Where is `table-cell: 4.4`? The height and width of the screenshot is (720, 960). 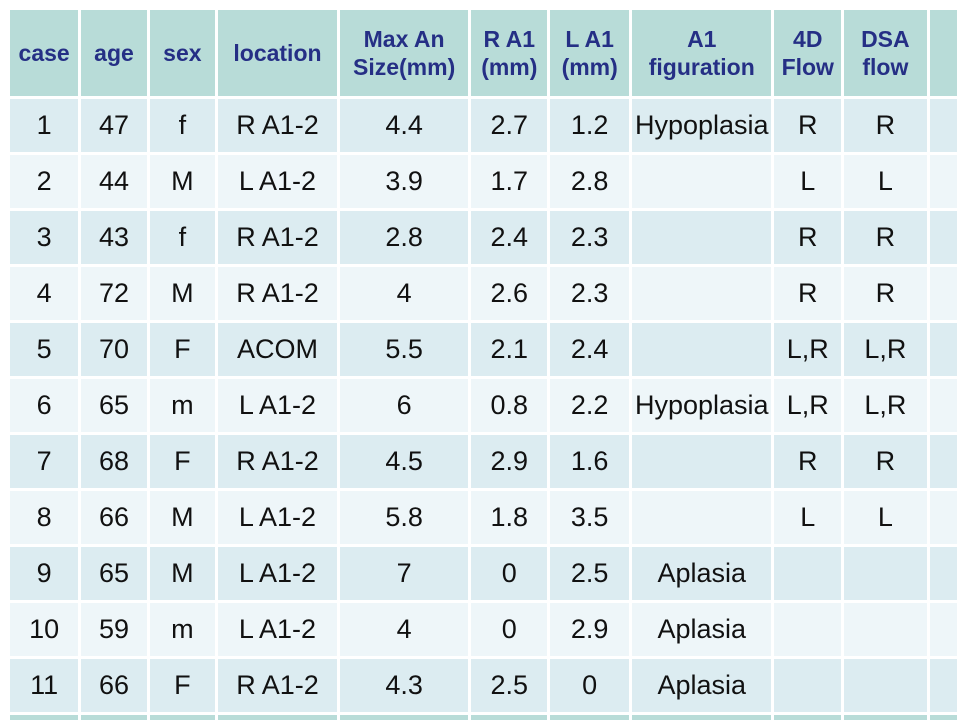
table-cell: 4.4 is located at coordinates (404, 125).